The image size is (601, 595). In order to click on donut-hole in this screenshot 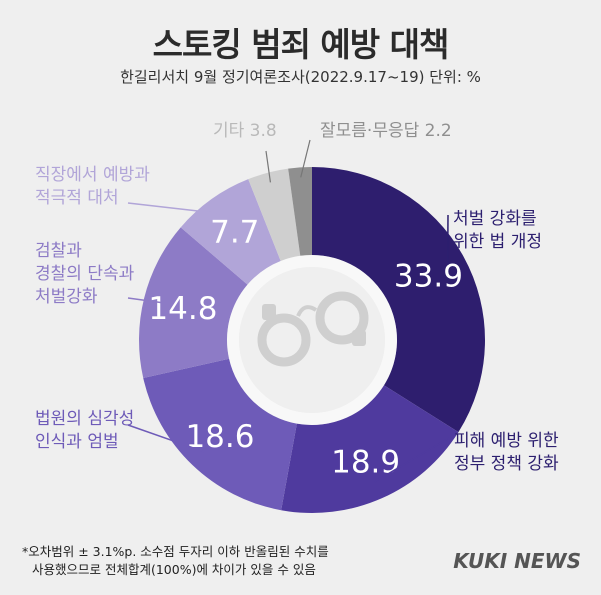, I will do `click(312, 340)`.